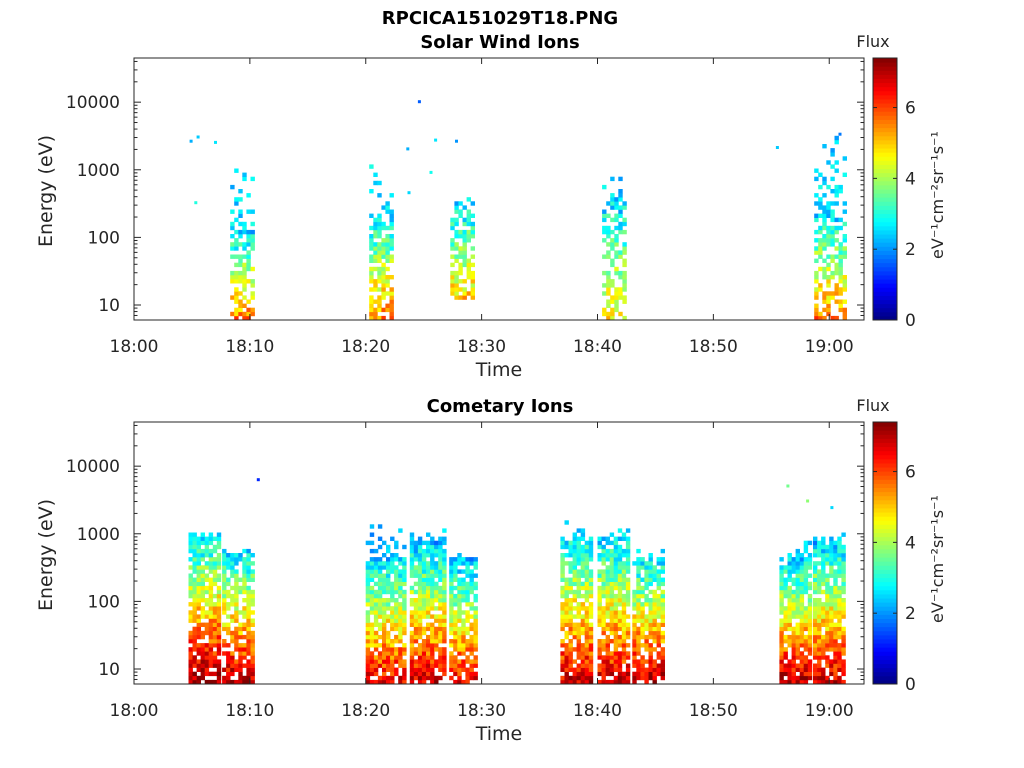 This screenshot has height=768, width=1024. I want to click on figure-filename: RPCICA151029T18.PNG, so click(500, 18).